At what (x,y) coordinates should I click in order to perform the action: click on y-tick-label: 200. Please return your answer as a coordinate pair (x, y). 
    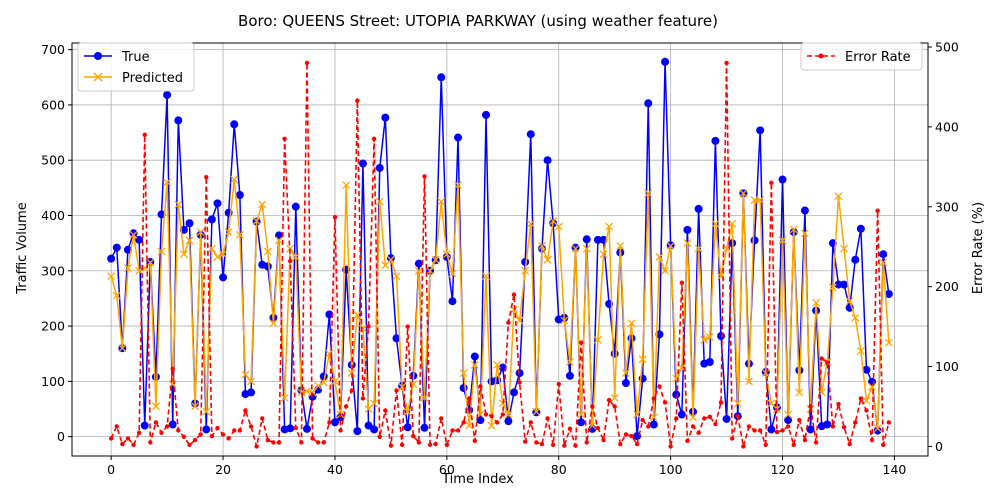
    Looking at the image, I should click on (53, 326).